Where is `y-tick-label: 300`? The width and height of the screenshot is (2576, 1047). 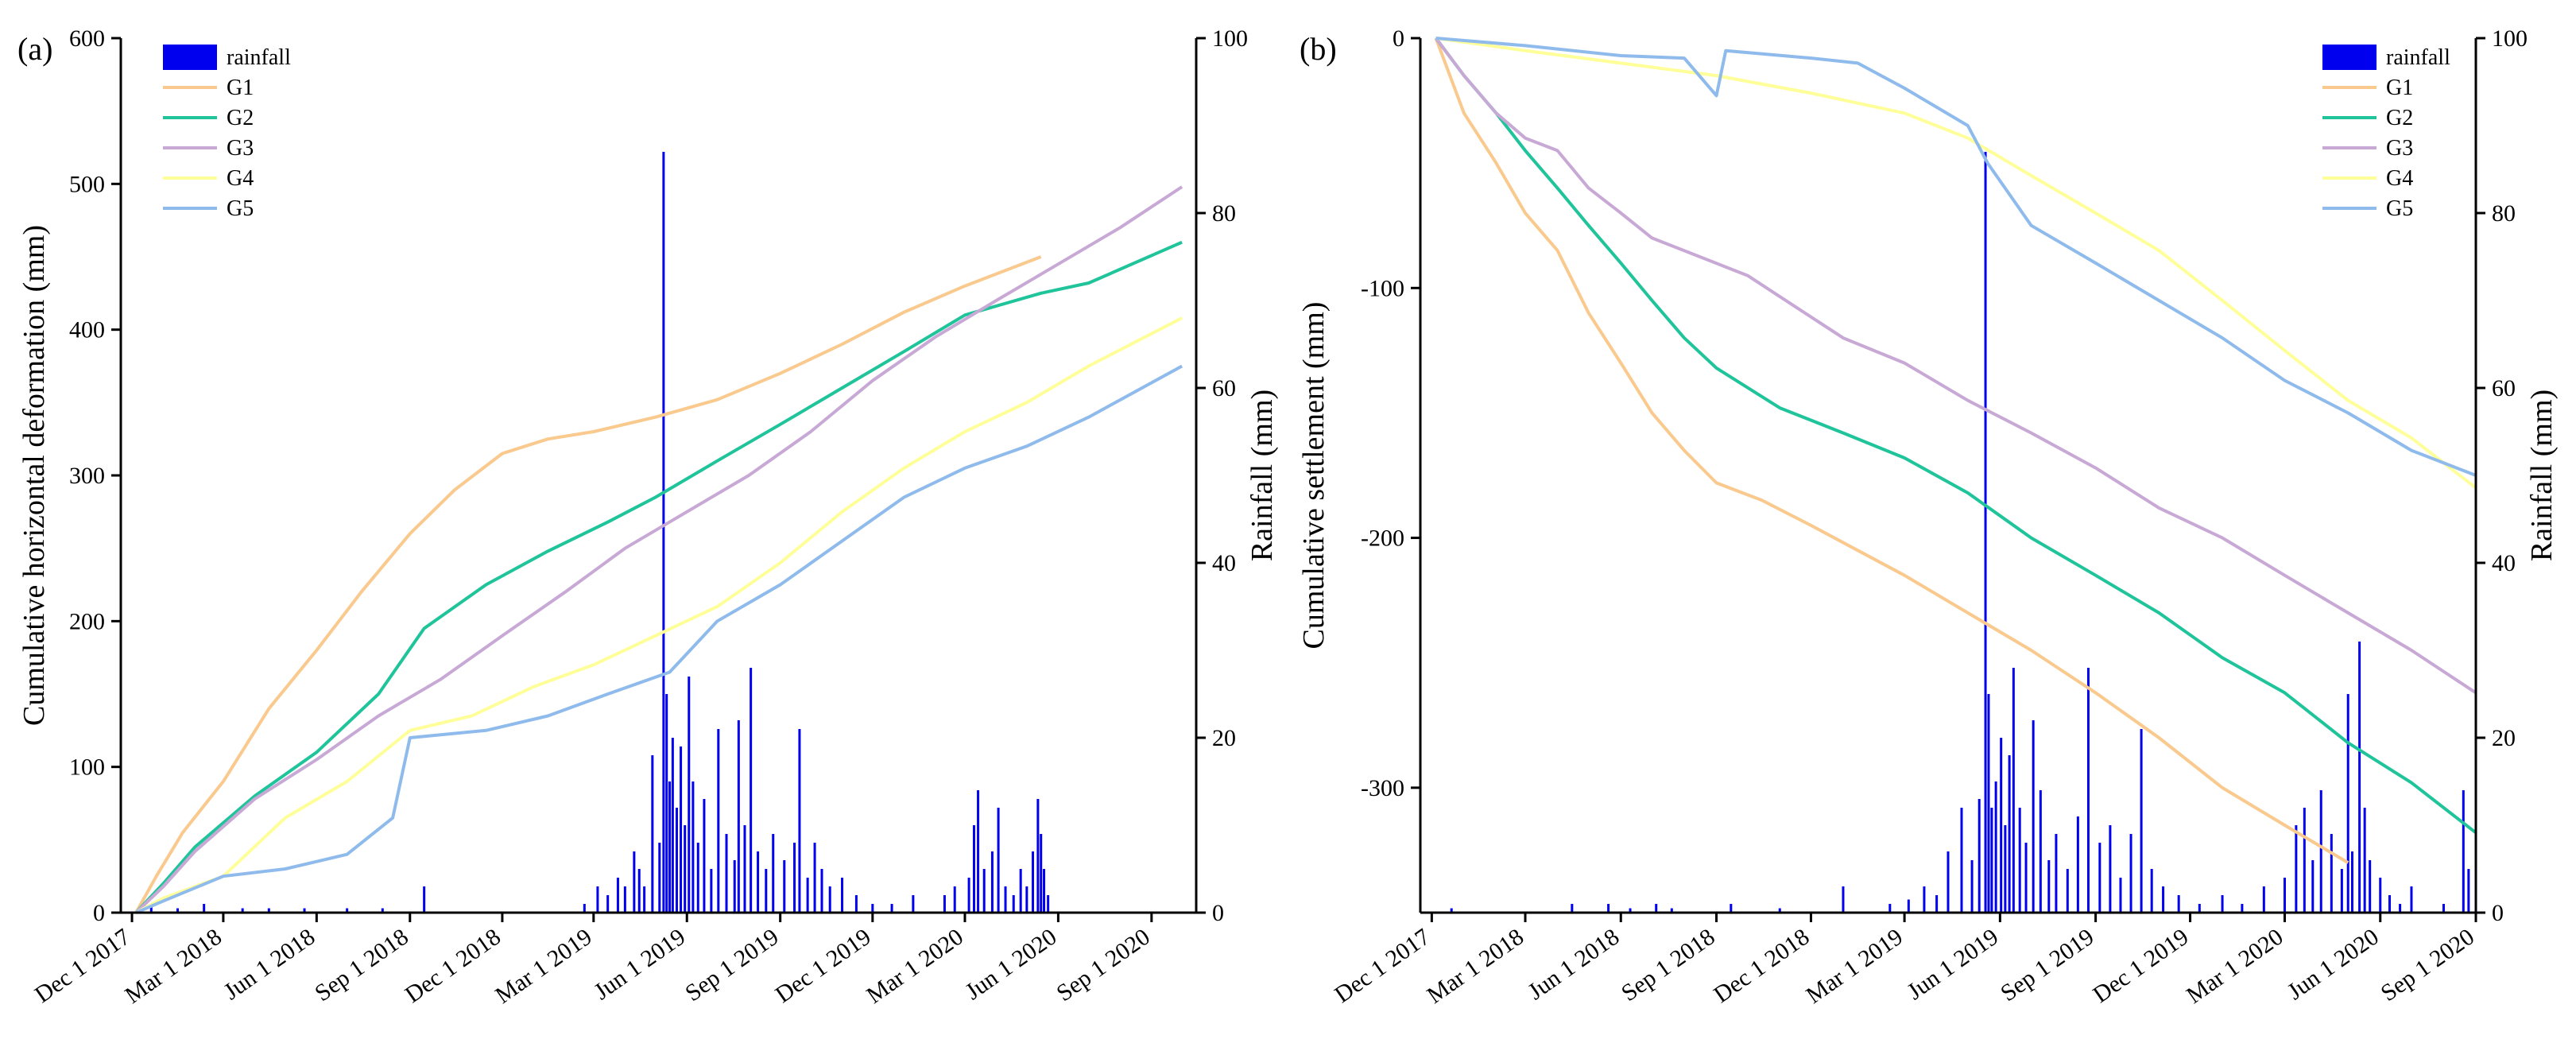 y-tick-label: 300 is located at coordinates (87, 476).